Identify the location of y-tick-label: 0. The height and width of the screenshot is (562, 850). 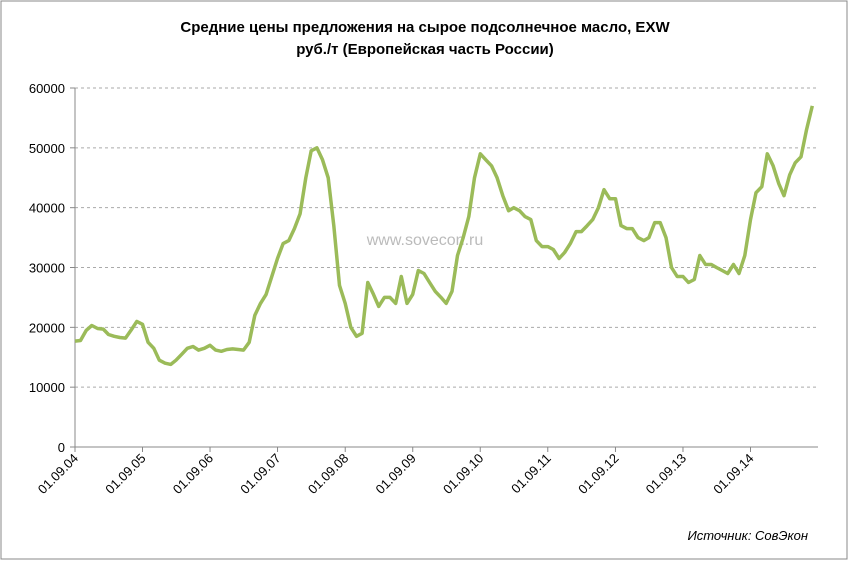
(61, 447).